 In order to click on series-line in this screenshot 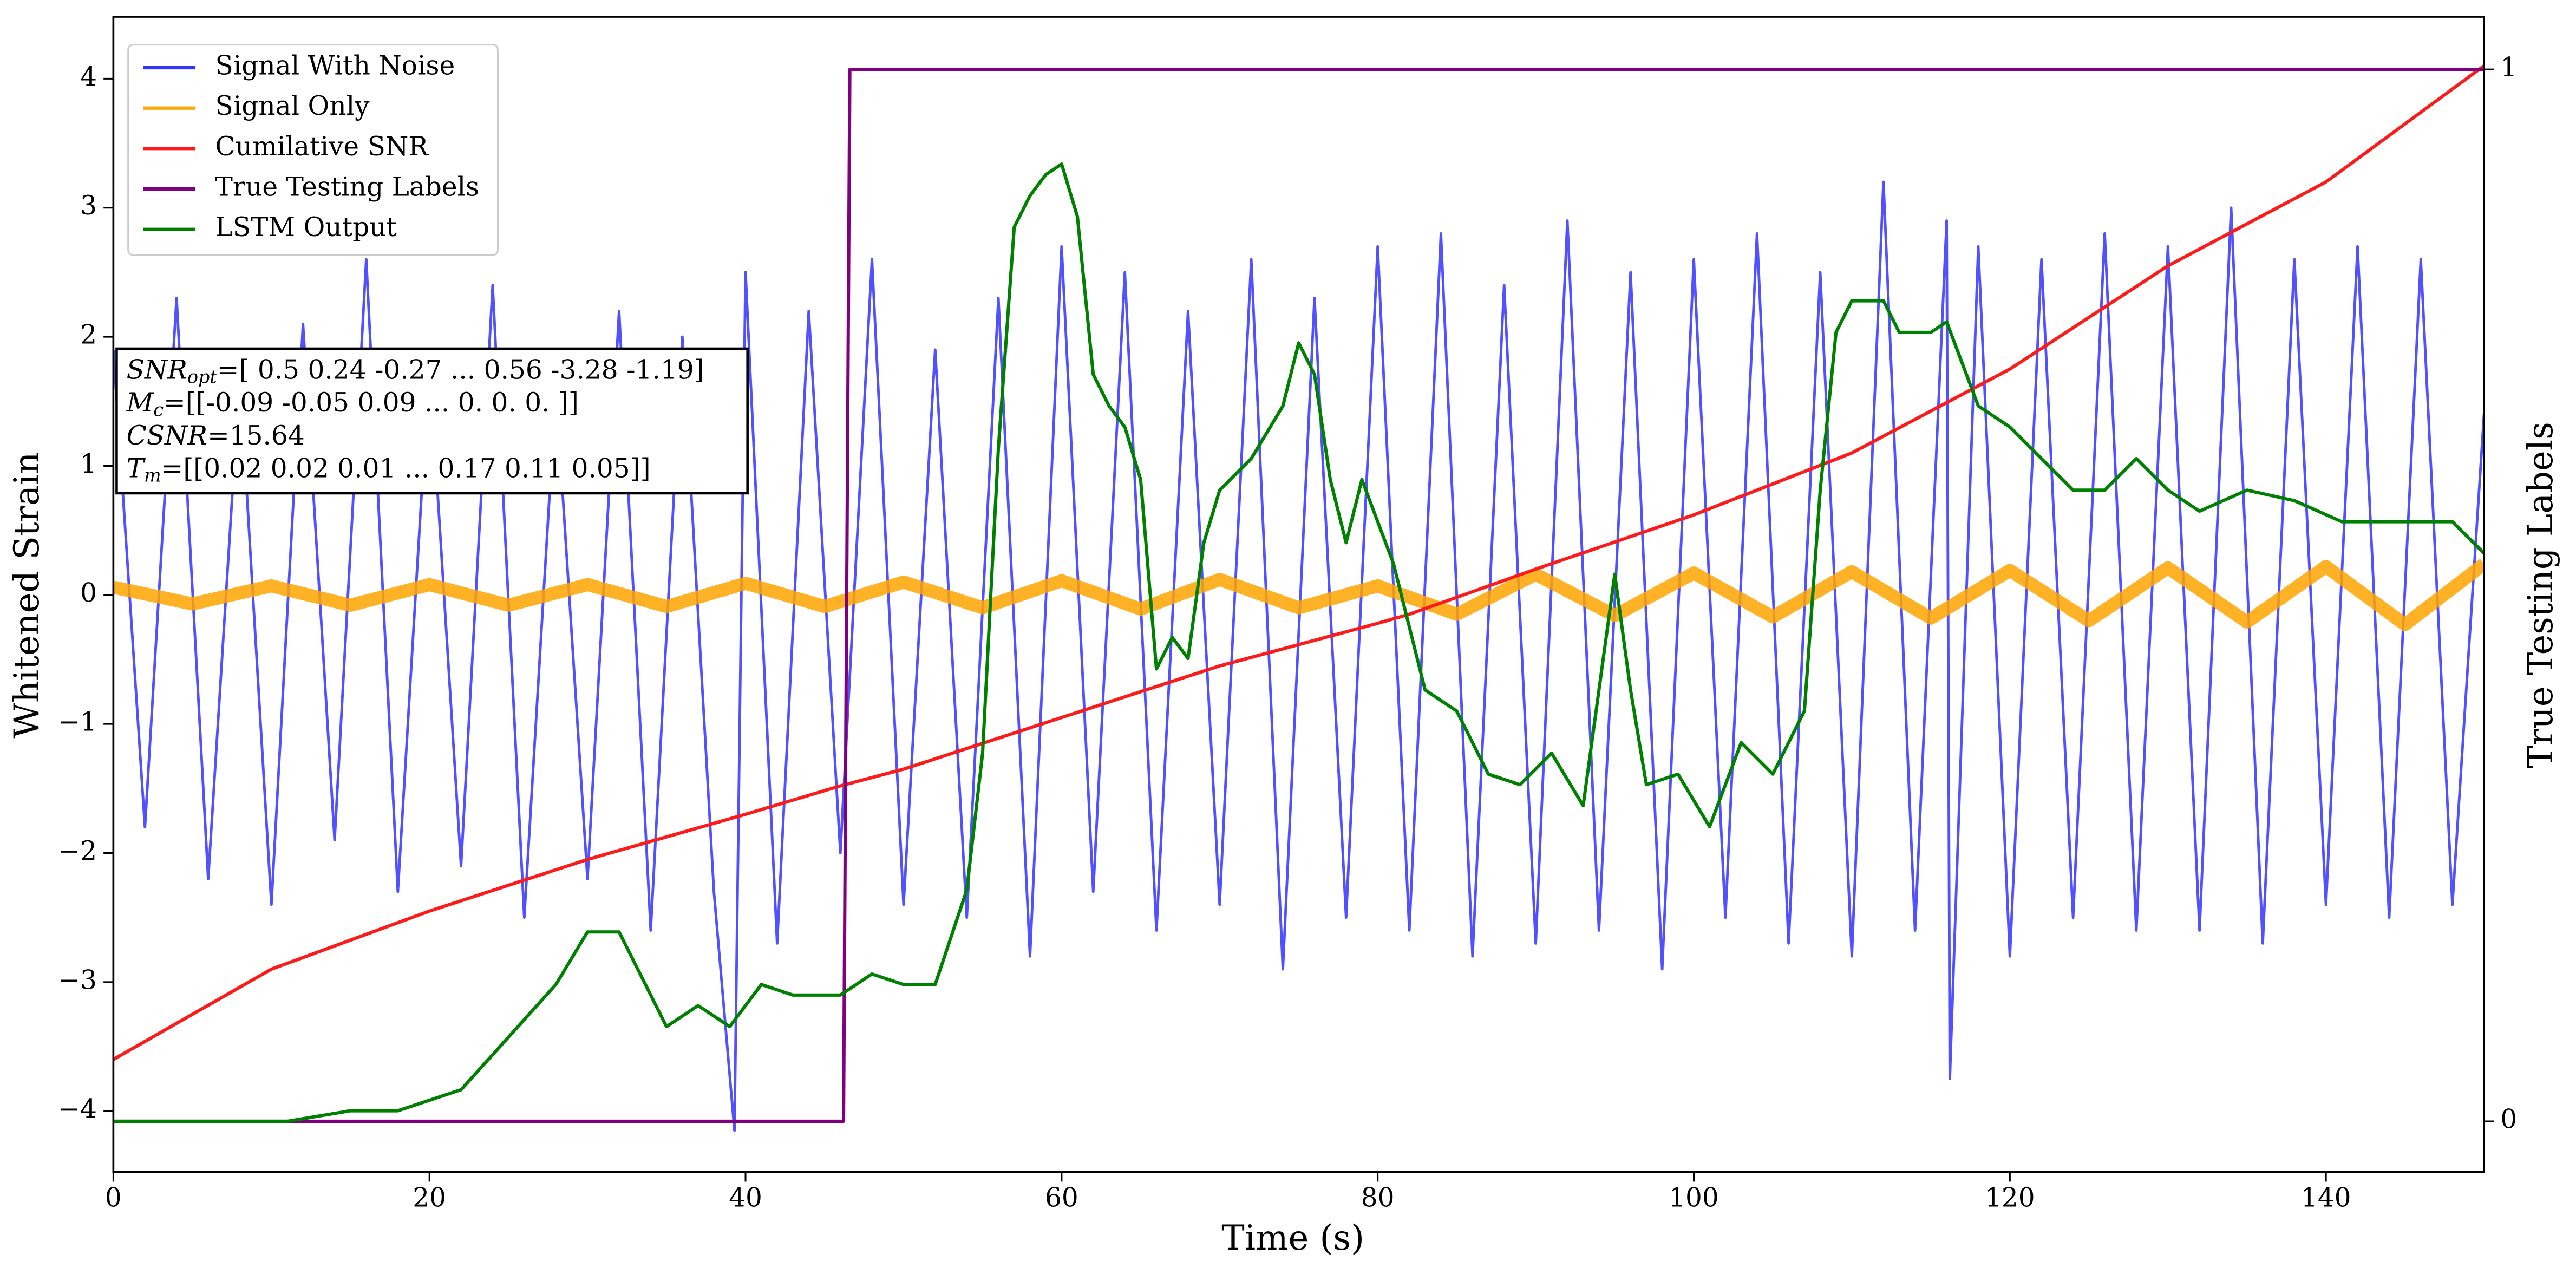, I will do `click(1299, 594)`.